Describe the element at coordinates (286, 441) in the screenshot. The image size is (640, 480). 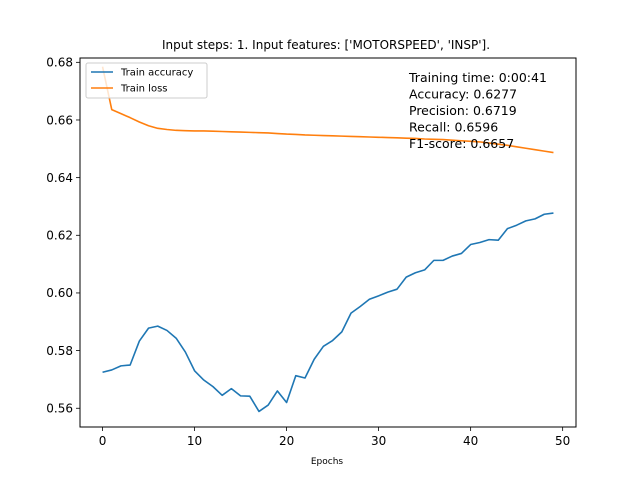
I see `x-tick-label: 20` at that location.